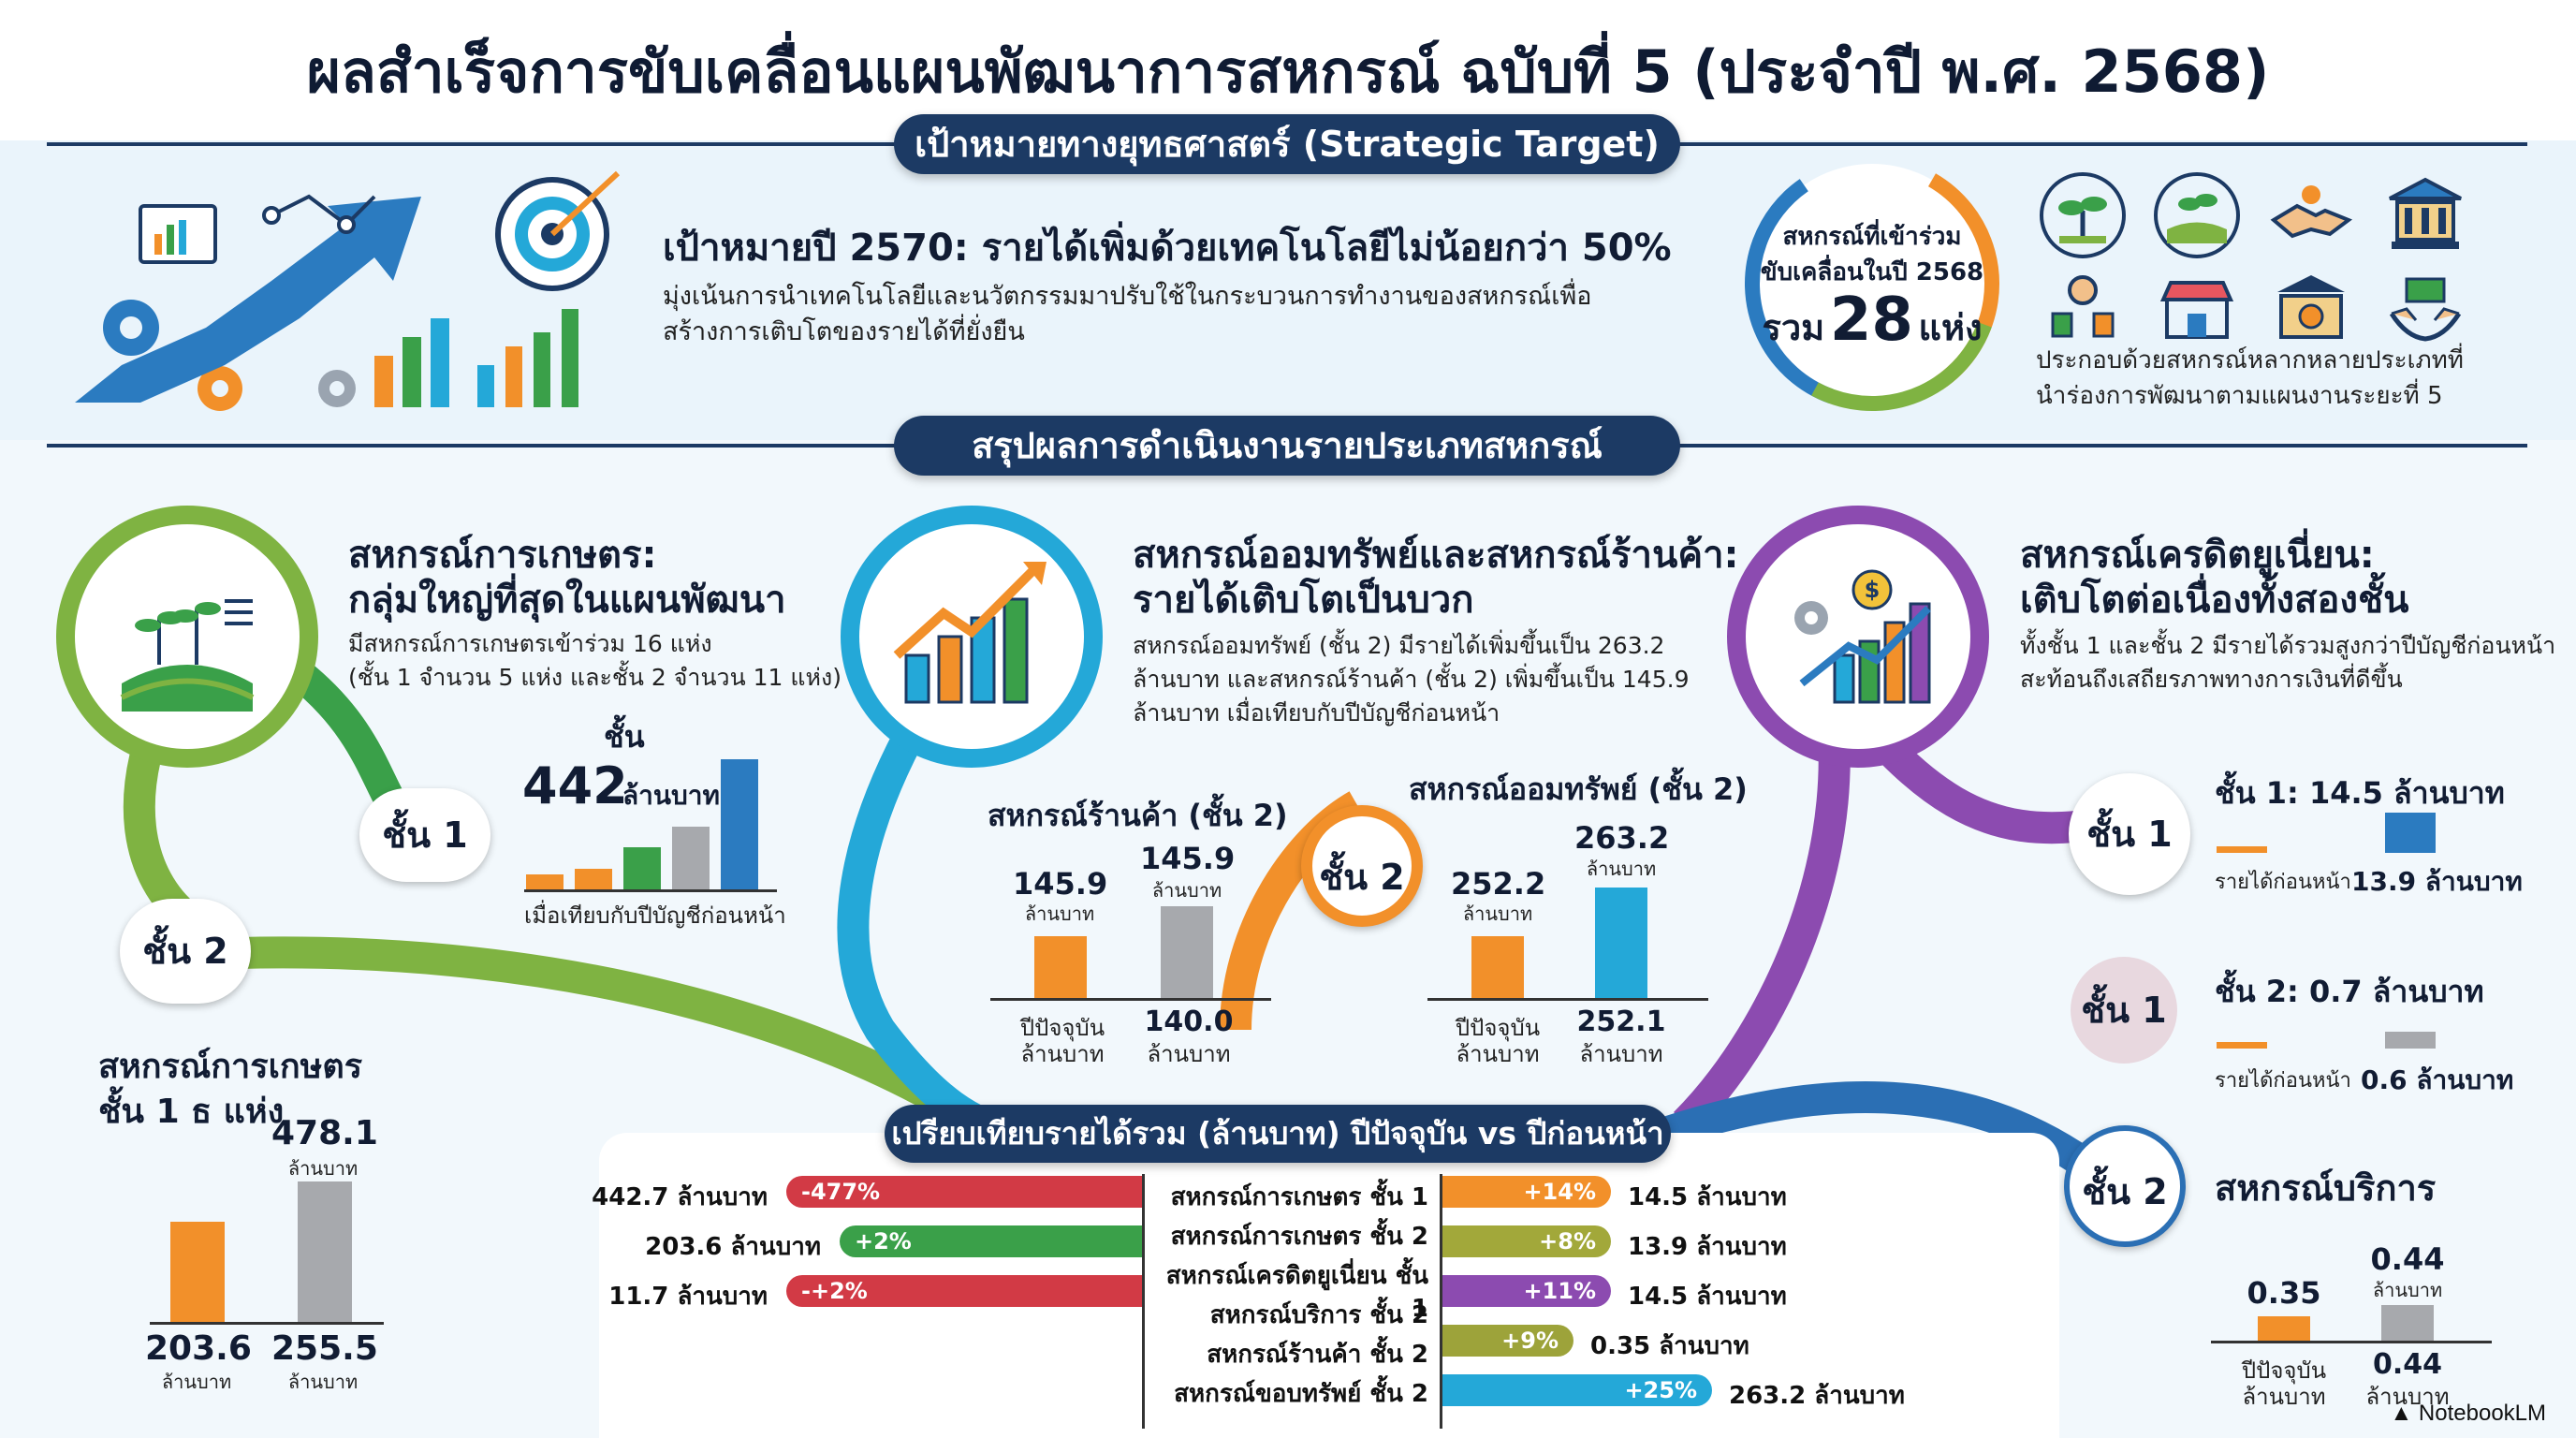 The width and height of the screenshot is (2576, 1438). What do you see at coordinates (324, 1133) in the screenshot?
I see `agri-tier2-top-value: 478.1` at bounding box center [324, 1133].